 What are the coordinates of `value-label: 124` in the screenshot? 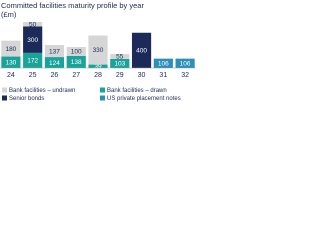 It's located at (54, 63).